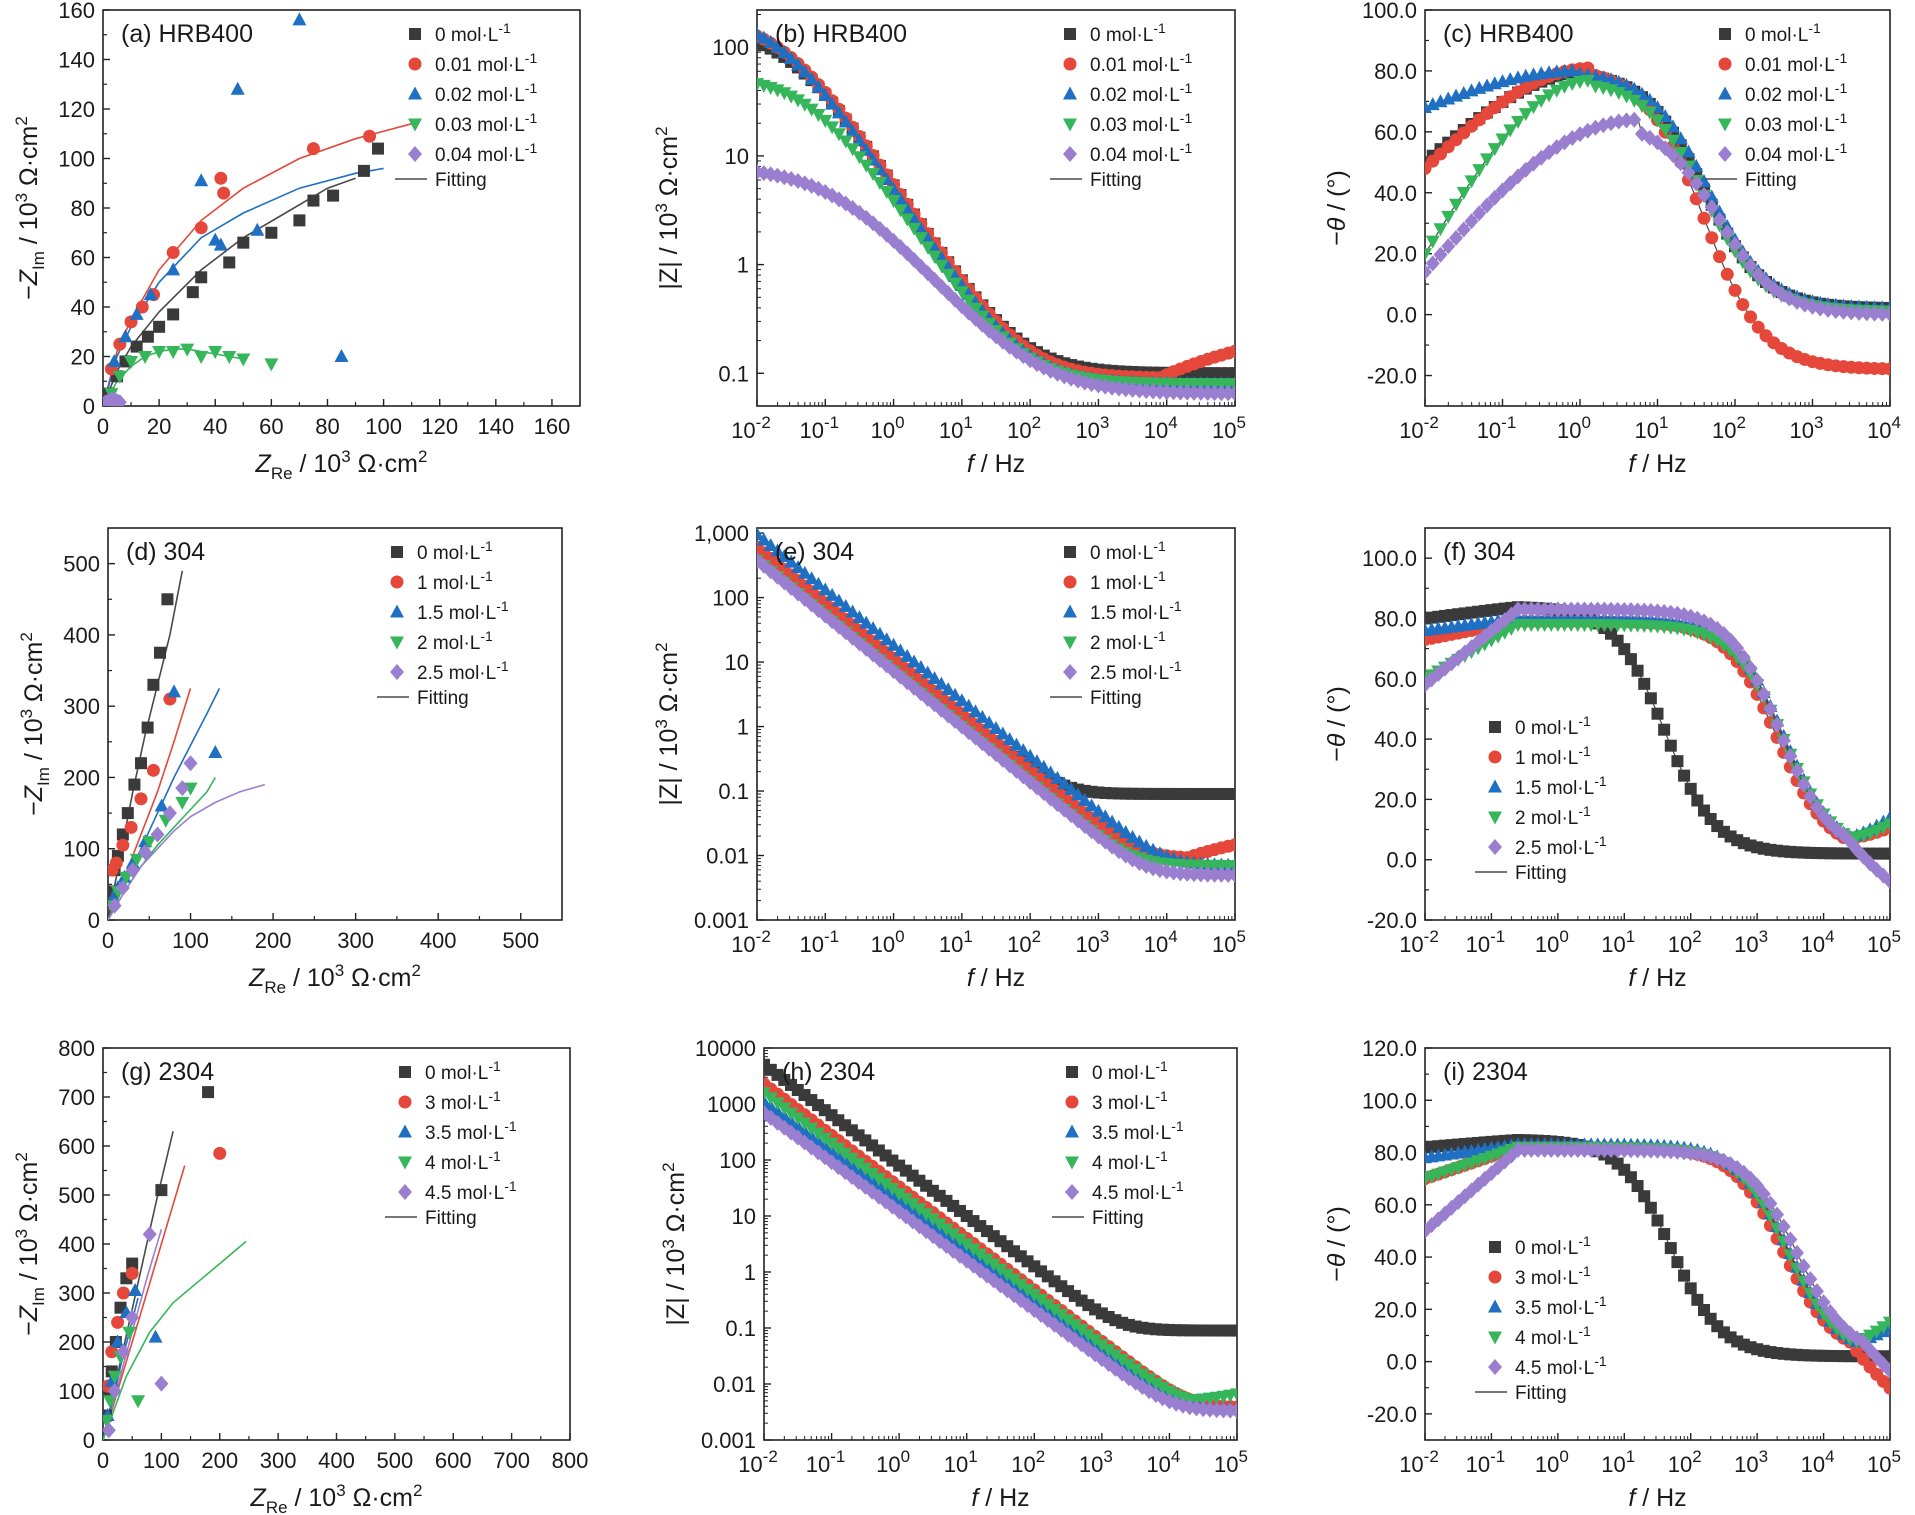  I want to click on legend-label: 0.02 mol·L-1, so click(1796, 93).